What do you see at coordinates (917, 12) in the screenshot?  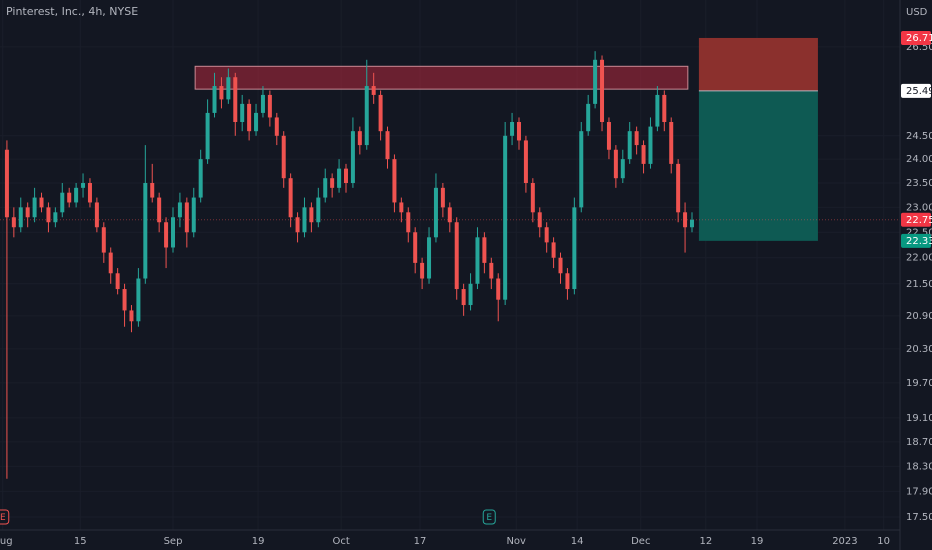 I see `currency: USD` at bounding box center [917, 12].